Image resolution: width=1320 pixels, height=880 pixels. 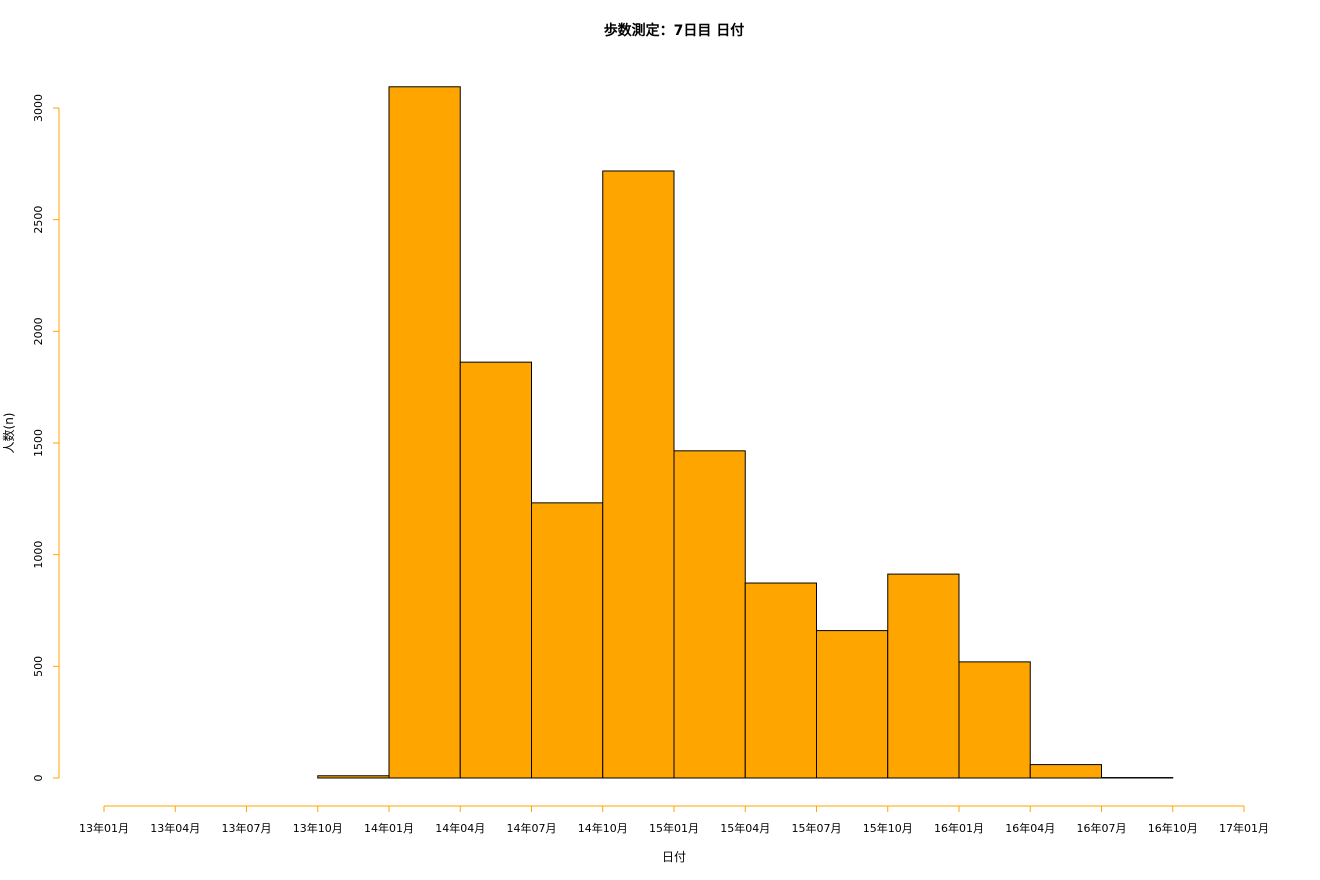 I want to click on y-tick-label: 2500, so click(x=38, y=220).